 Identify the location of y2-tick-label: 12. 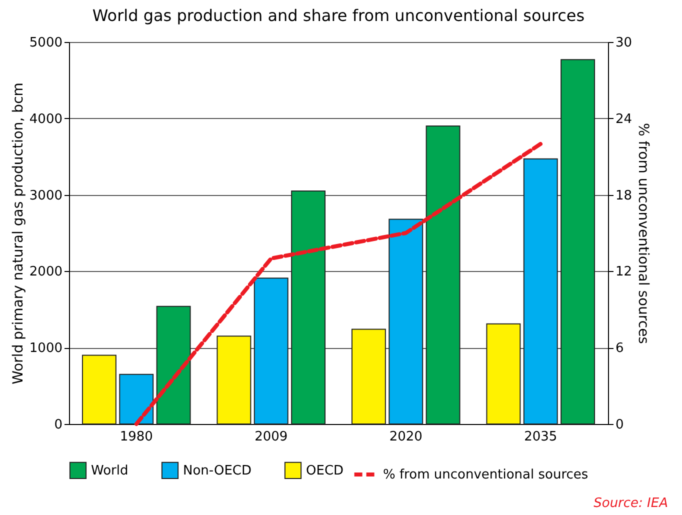
(624, 272).